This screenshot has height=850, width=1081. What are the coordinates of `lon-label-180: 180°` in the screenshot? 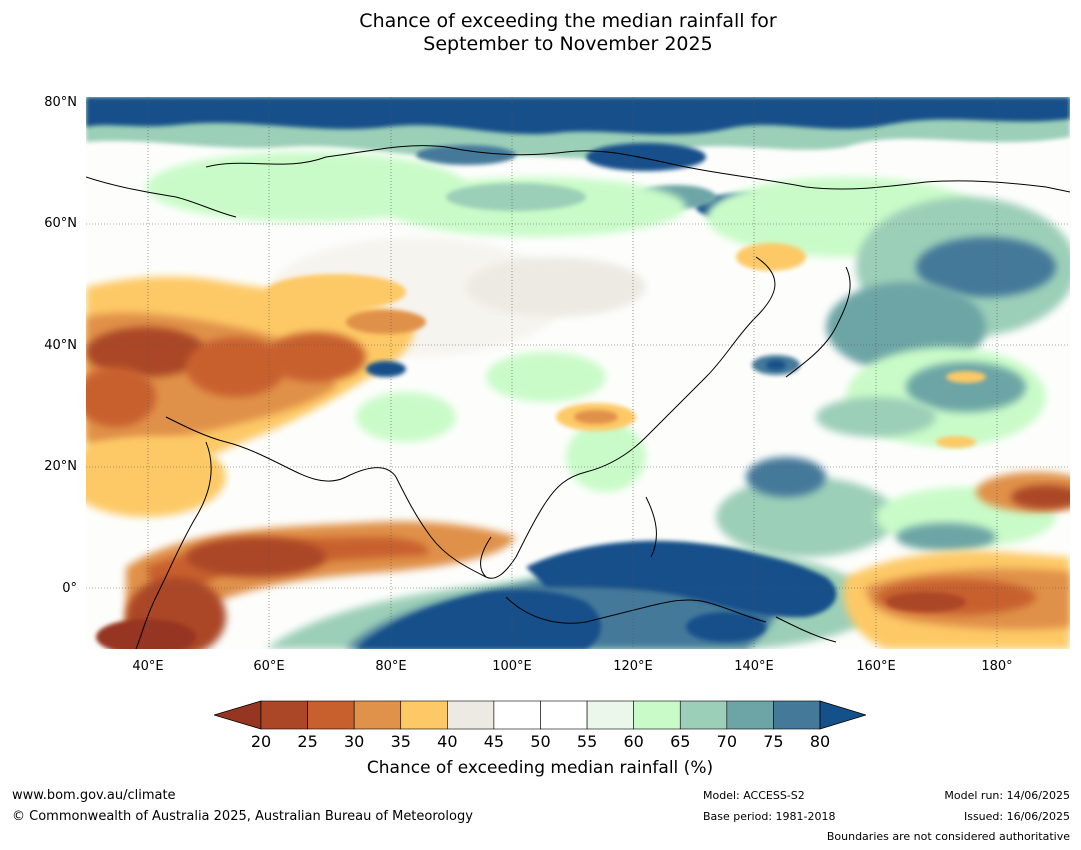 It's located at (997, 666).